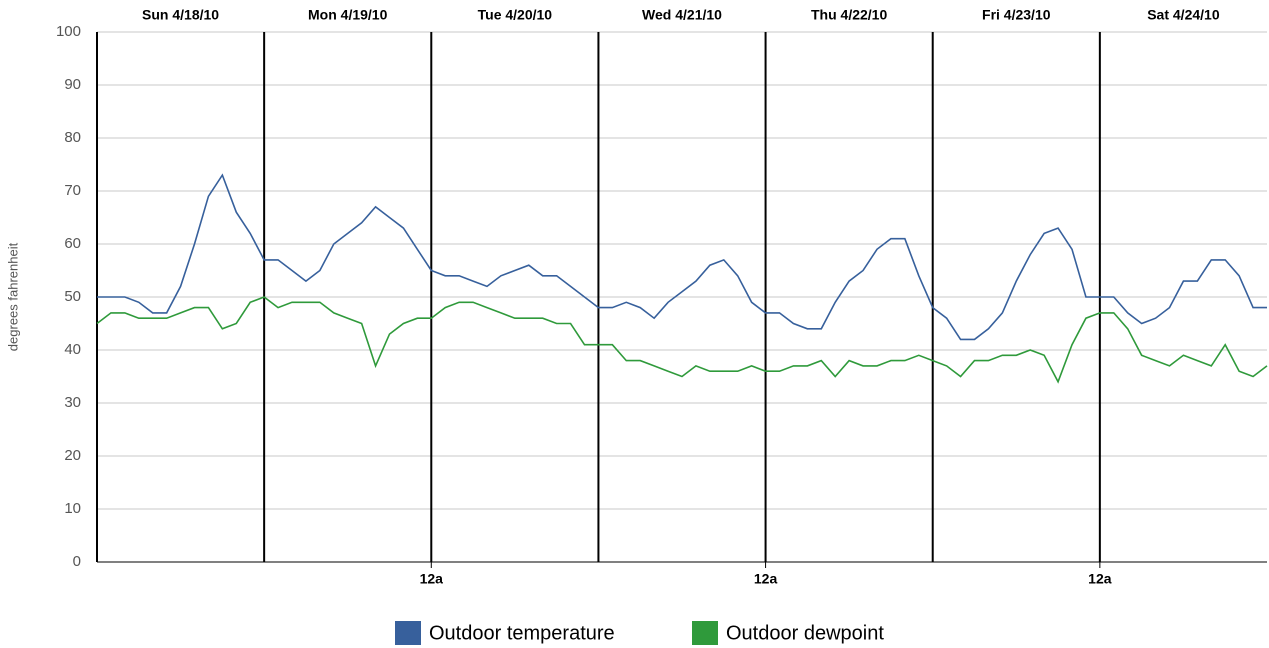 Image resolution: width=1269 pixels, height=648 pixels. I want to click on y-tick-label: 100, so click(68, 31).